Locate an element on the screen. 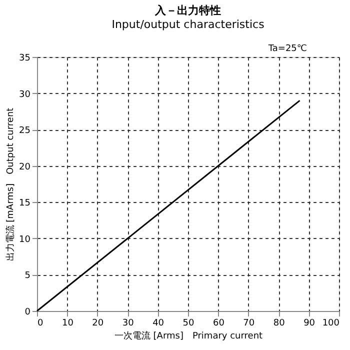 This screenshot has width=350, height=350. x-tick-label: 40 is located at coordinates (158, 323).